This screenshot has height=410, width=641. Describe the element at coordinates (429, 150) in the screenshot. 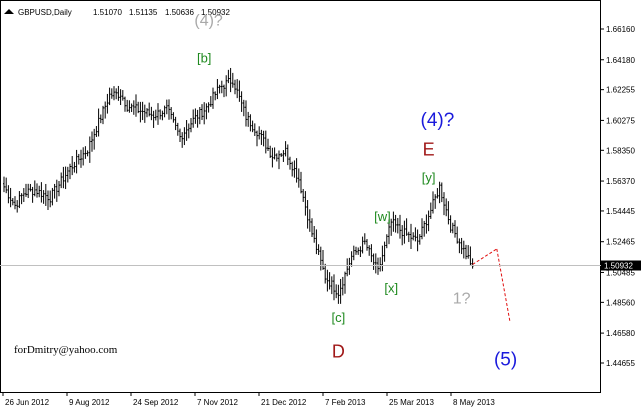

I see `wave-label: E` at that location.